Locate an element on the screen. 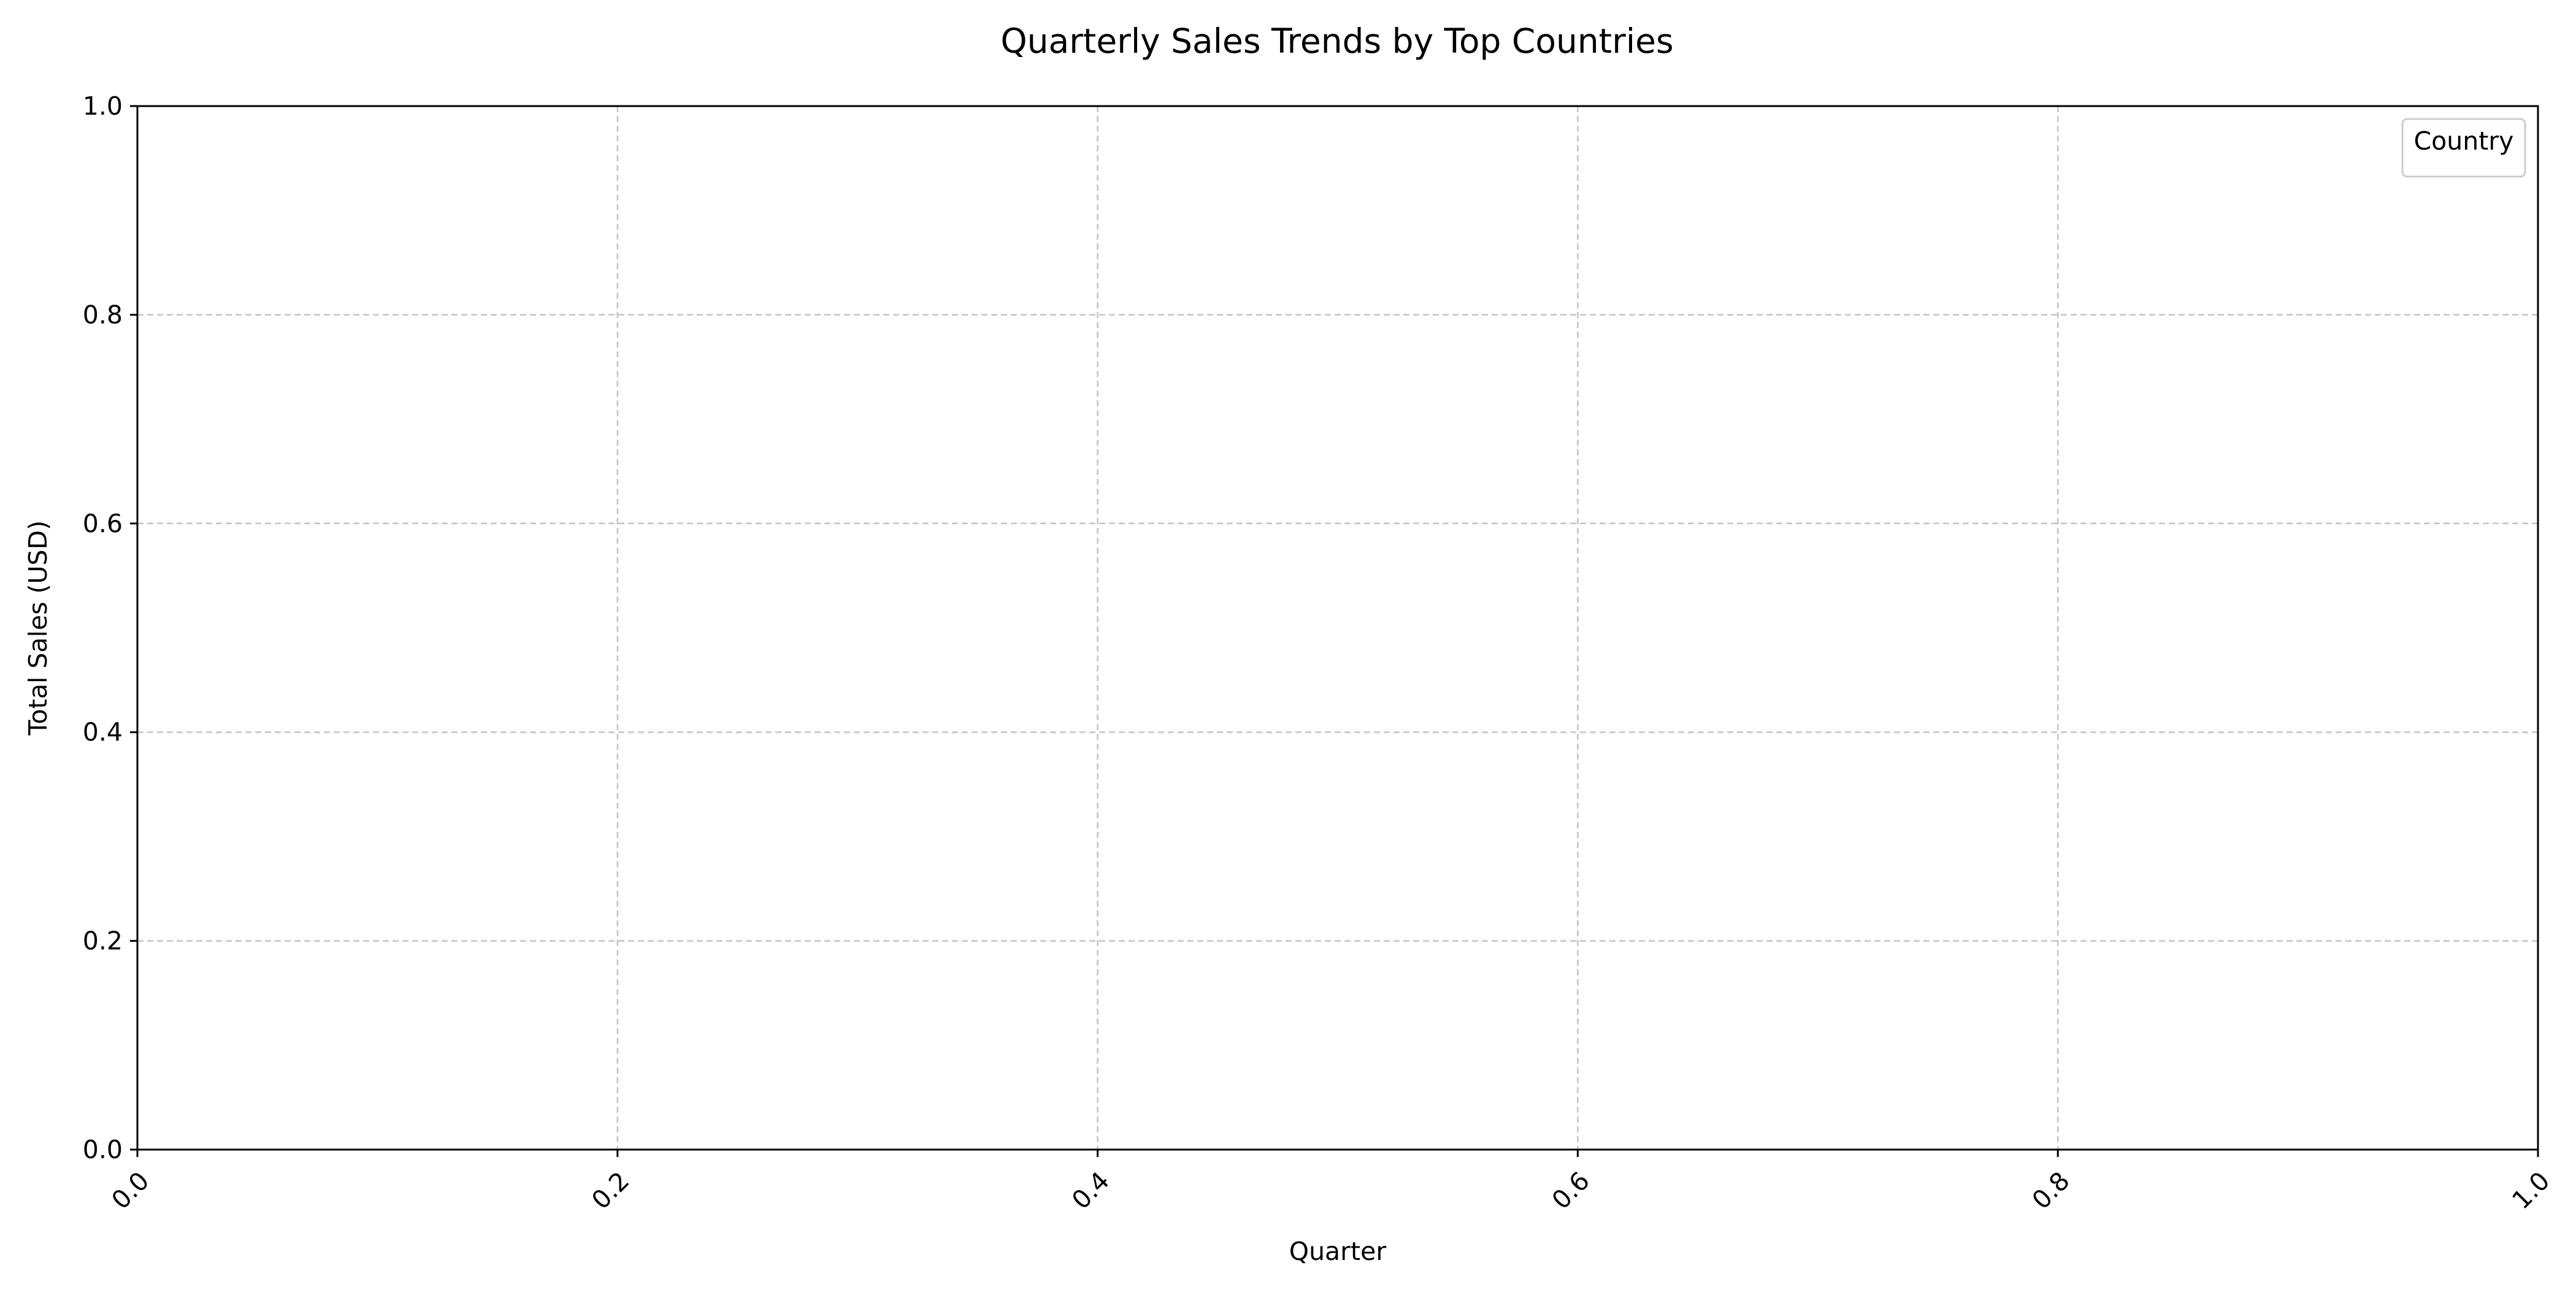 The height and width of the screenshot is (1290, 2576). legend-box is located at coordinates (2463, 148).